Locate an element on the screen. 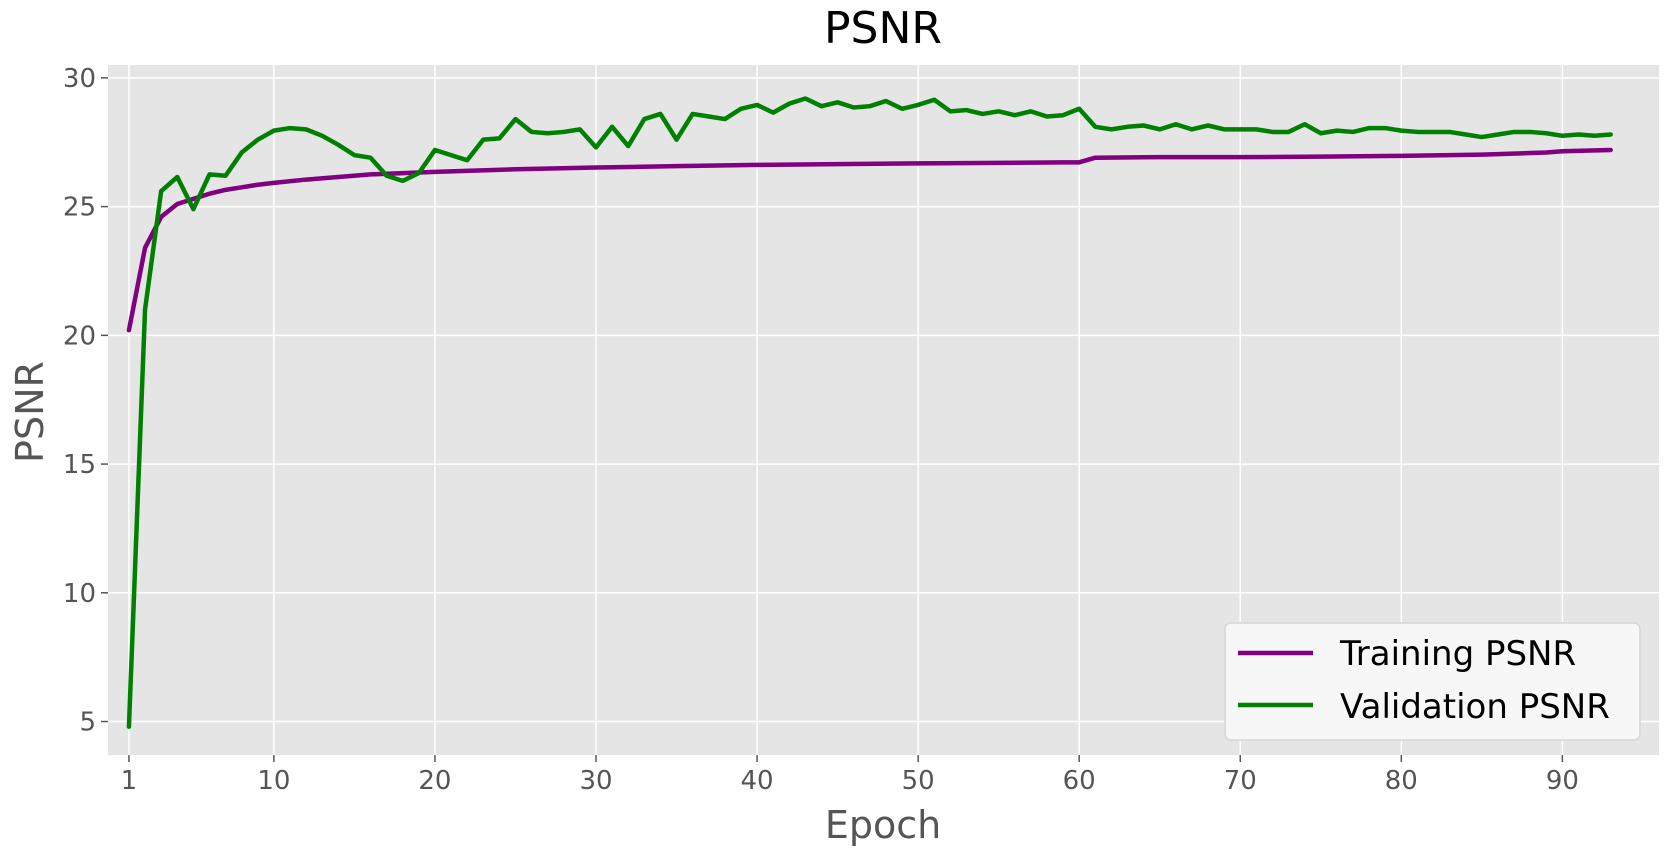 Image resolution: width=1667 pixels, height=857 pixels. legend-label-validation: Validation PSNR is located at coordinates (1475, 707).